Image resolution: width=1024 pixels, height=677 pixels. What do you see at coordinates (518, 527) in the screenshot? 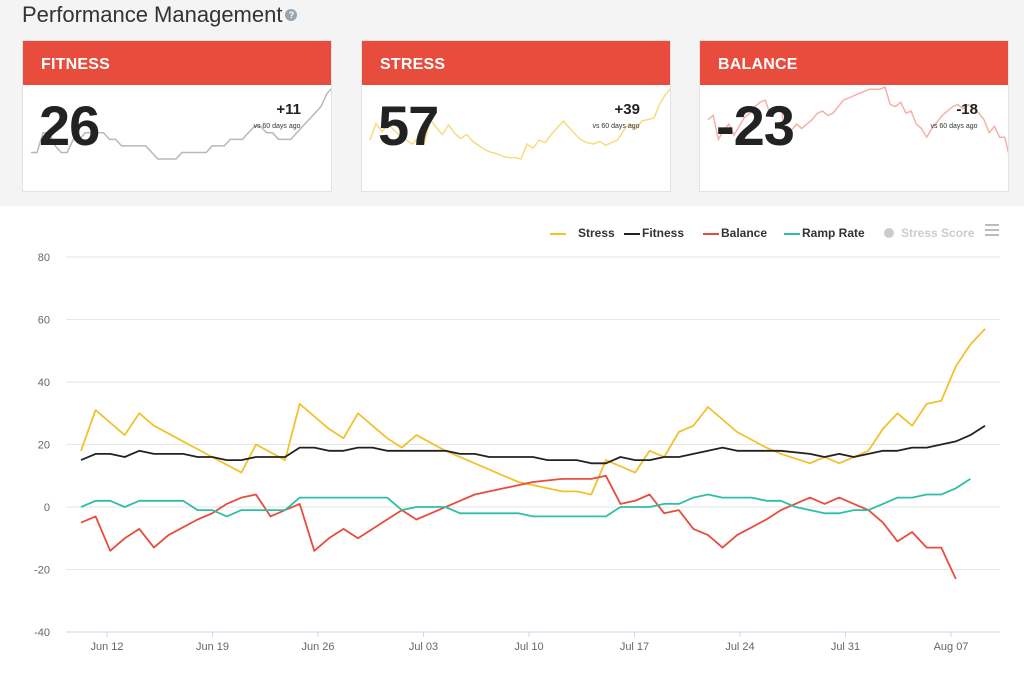
I see `series-balance` at bounding box center [518, 527].